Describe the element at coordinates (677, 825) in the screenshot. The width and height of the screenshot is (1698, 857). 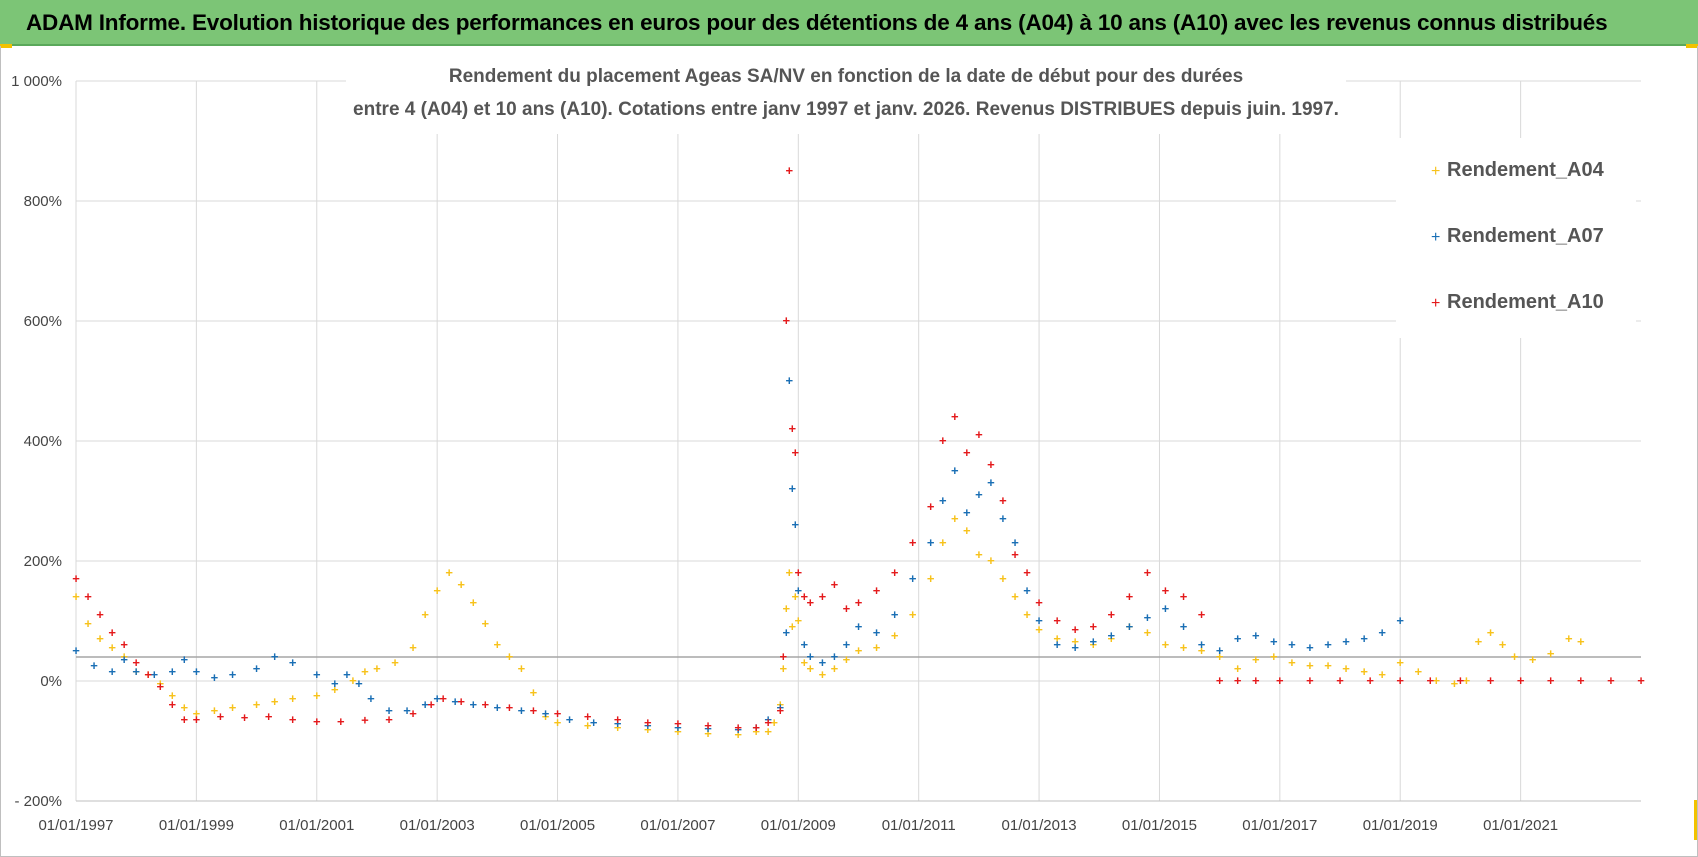
I see `x-tick-label: 01/01/2007` at that location.